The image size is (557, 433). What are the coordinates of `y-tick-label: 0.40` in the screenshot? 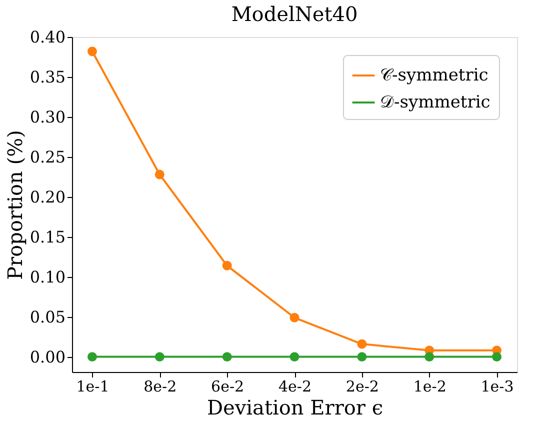 It's located at (48, 37).